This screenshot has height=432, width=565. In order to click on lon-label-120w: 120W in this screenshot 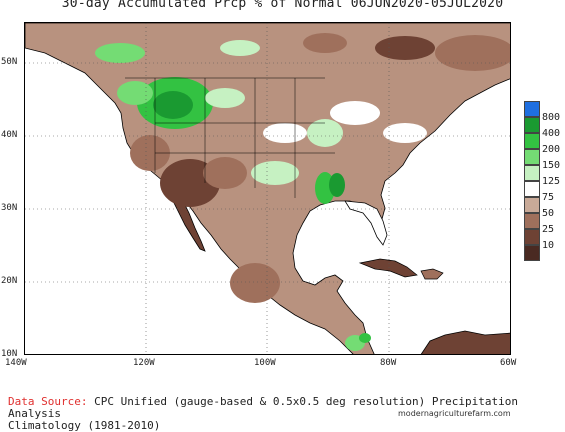, I will do `click(144, 363)`.